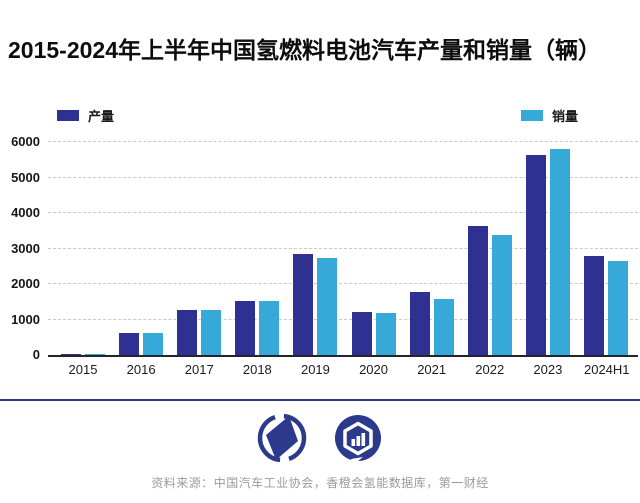 This screenshot has width=640, height=503. Describe the element at coordinates (549, 115) in the screenshot. I see `legend-item-sales: 销量` at that location.